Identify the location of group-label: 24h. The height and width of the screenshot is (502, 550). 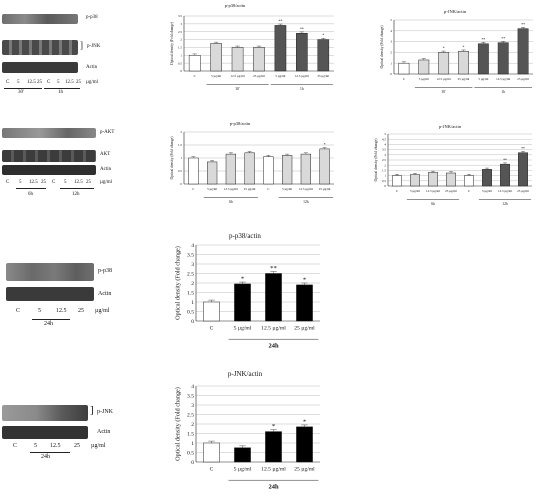
(273, 487).